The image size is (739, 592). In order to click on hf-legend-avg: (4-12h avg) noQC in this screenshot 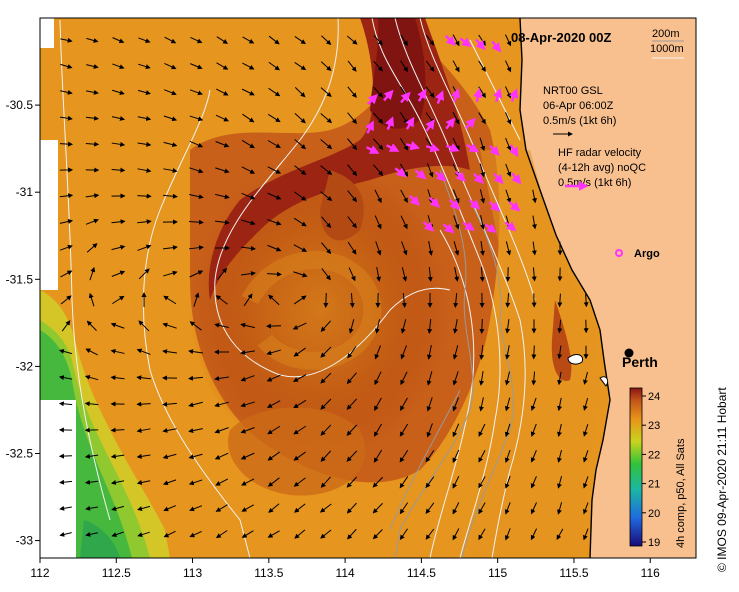, I will do `click(602, 168)`.